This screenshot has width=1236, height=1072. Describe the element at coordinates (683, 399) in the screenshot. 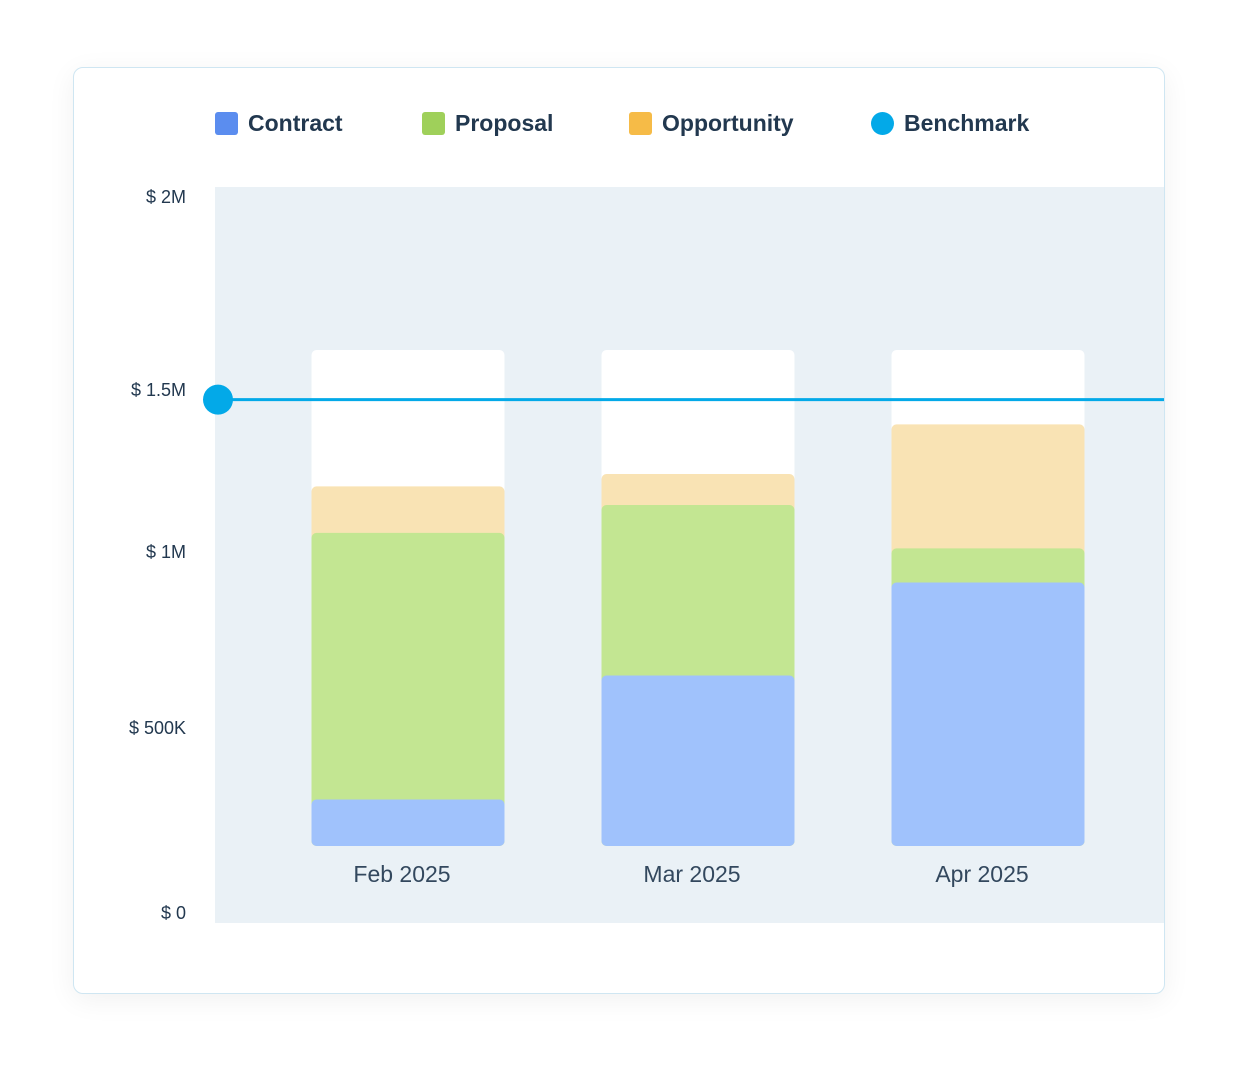

I see `benchmark-group` at that location.